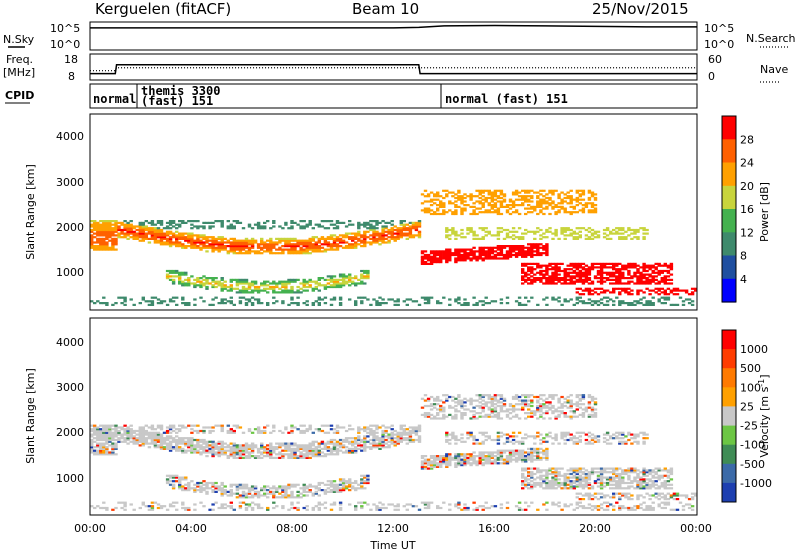 The width and height of the screenshot is (800, 558). Describe the element at coordinates (70, 272) in the screenshot. I see `power-ytick-1000: 1000` at that location.